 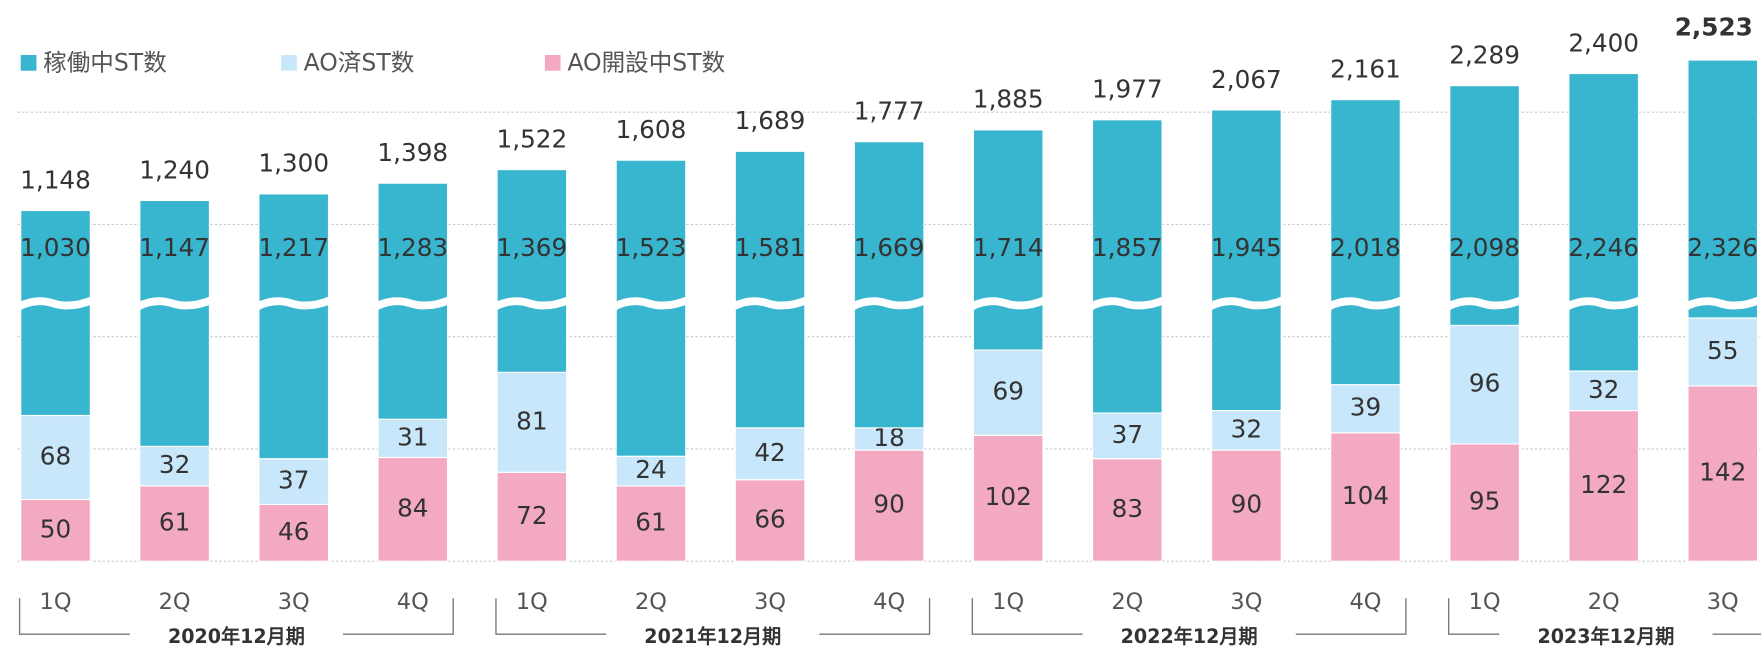 What do you see at coordinates (174, 169) in the screenshot?
I see `total-label: 1,240` at bounding box center [174, 169].